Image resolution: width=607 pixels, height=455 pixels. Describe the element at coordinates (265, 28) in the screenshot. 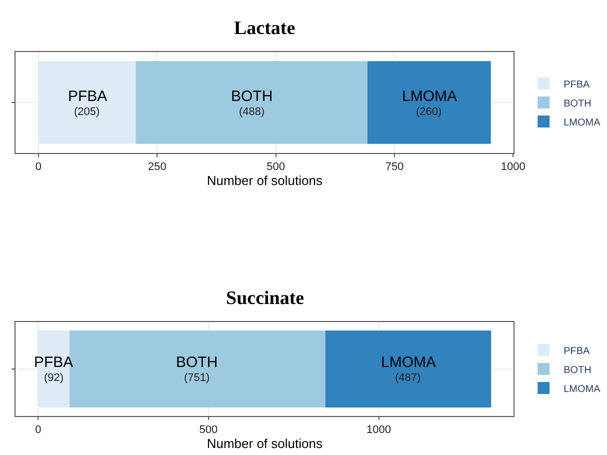

I see `chart-title: Lactate` at that location.